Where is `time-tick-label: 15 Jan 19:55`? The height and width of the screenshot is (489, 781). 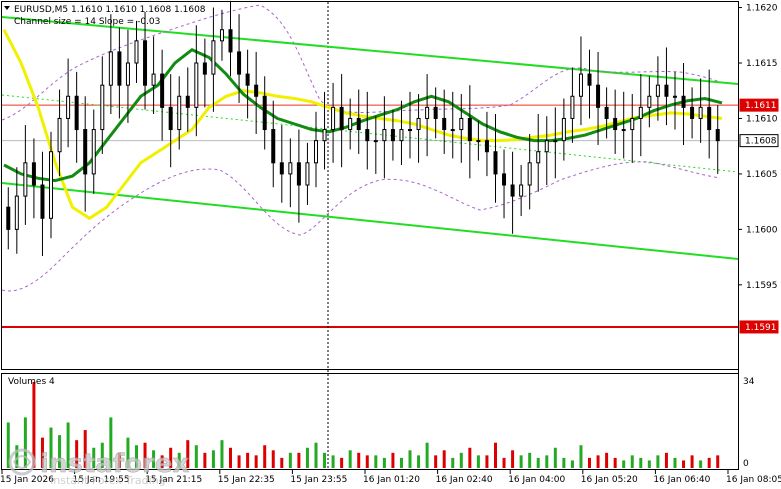 time-tick-label: 15 Jan 19:55 is located at coordinates (101, 480).